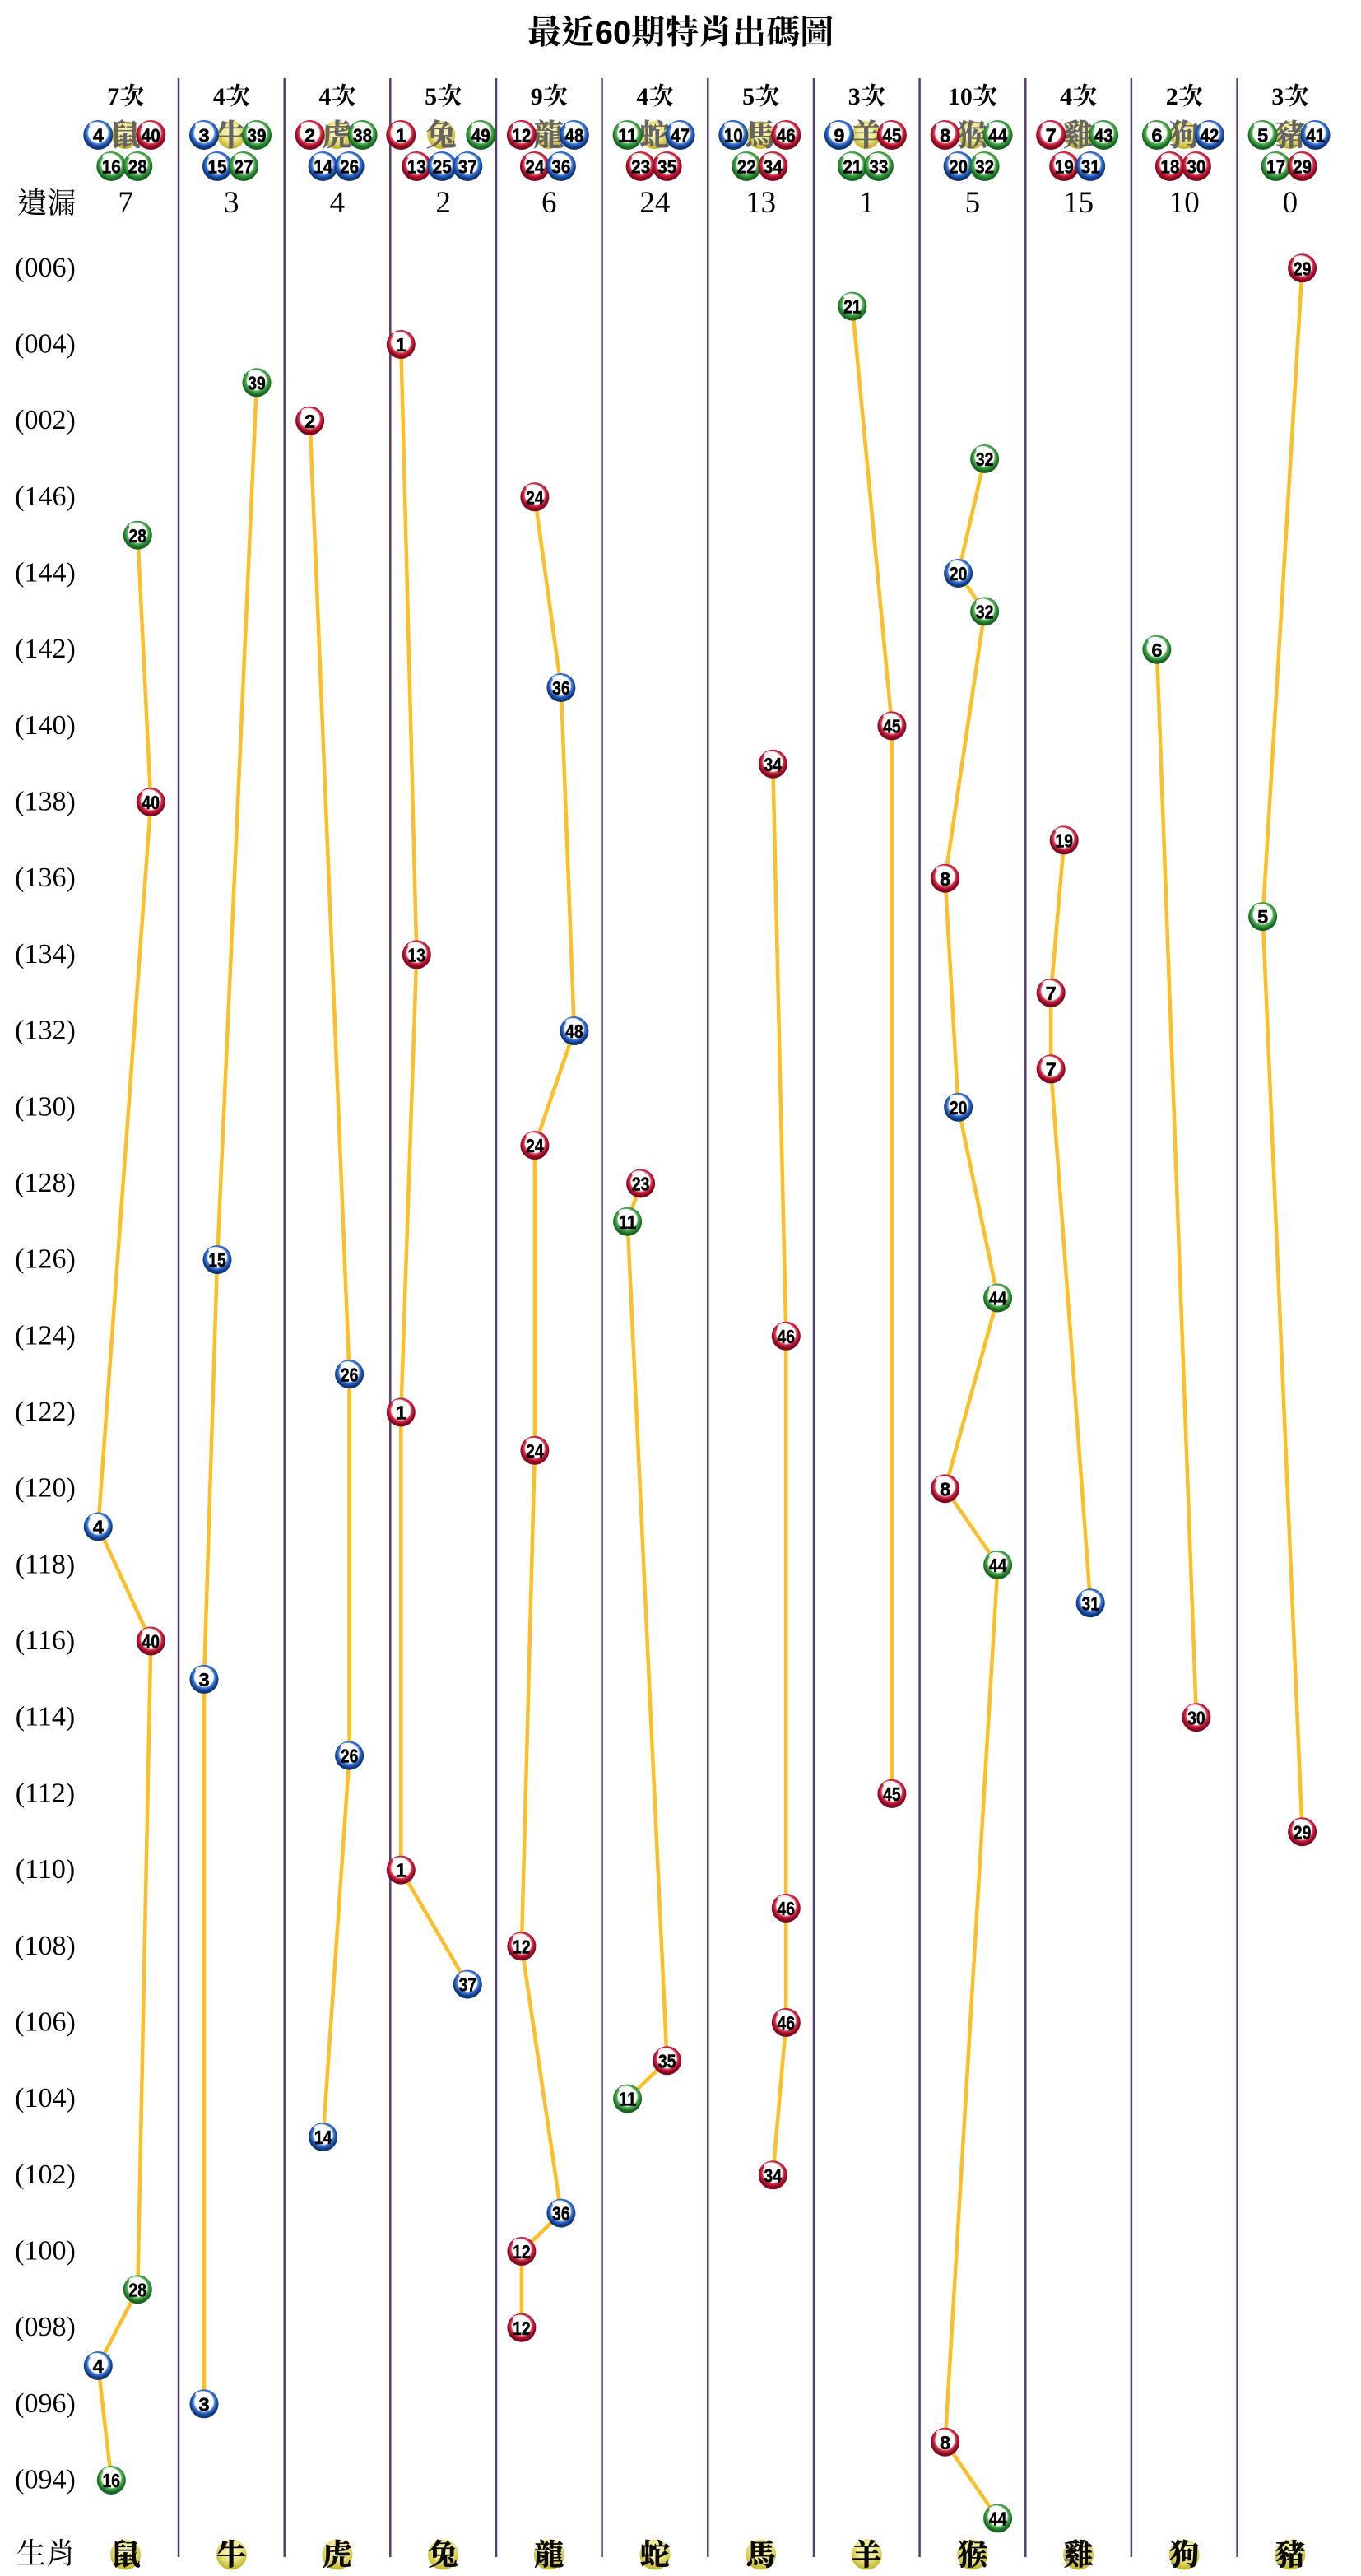 Image resolution: width=1361 pixels, height=2576 pixels. I want to click on svg-text: 遺漏, so click(47, 203).